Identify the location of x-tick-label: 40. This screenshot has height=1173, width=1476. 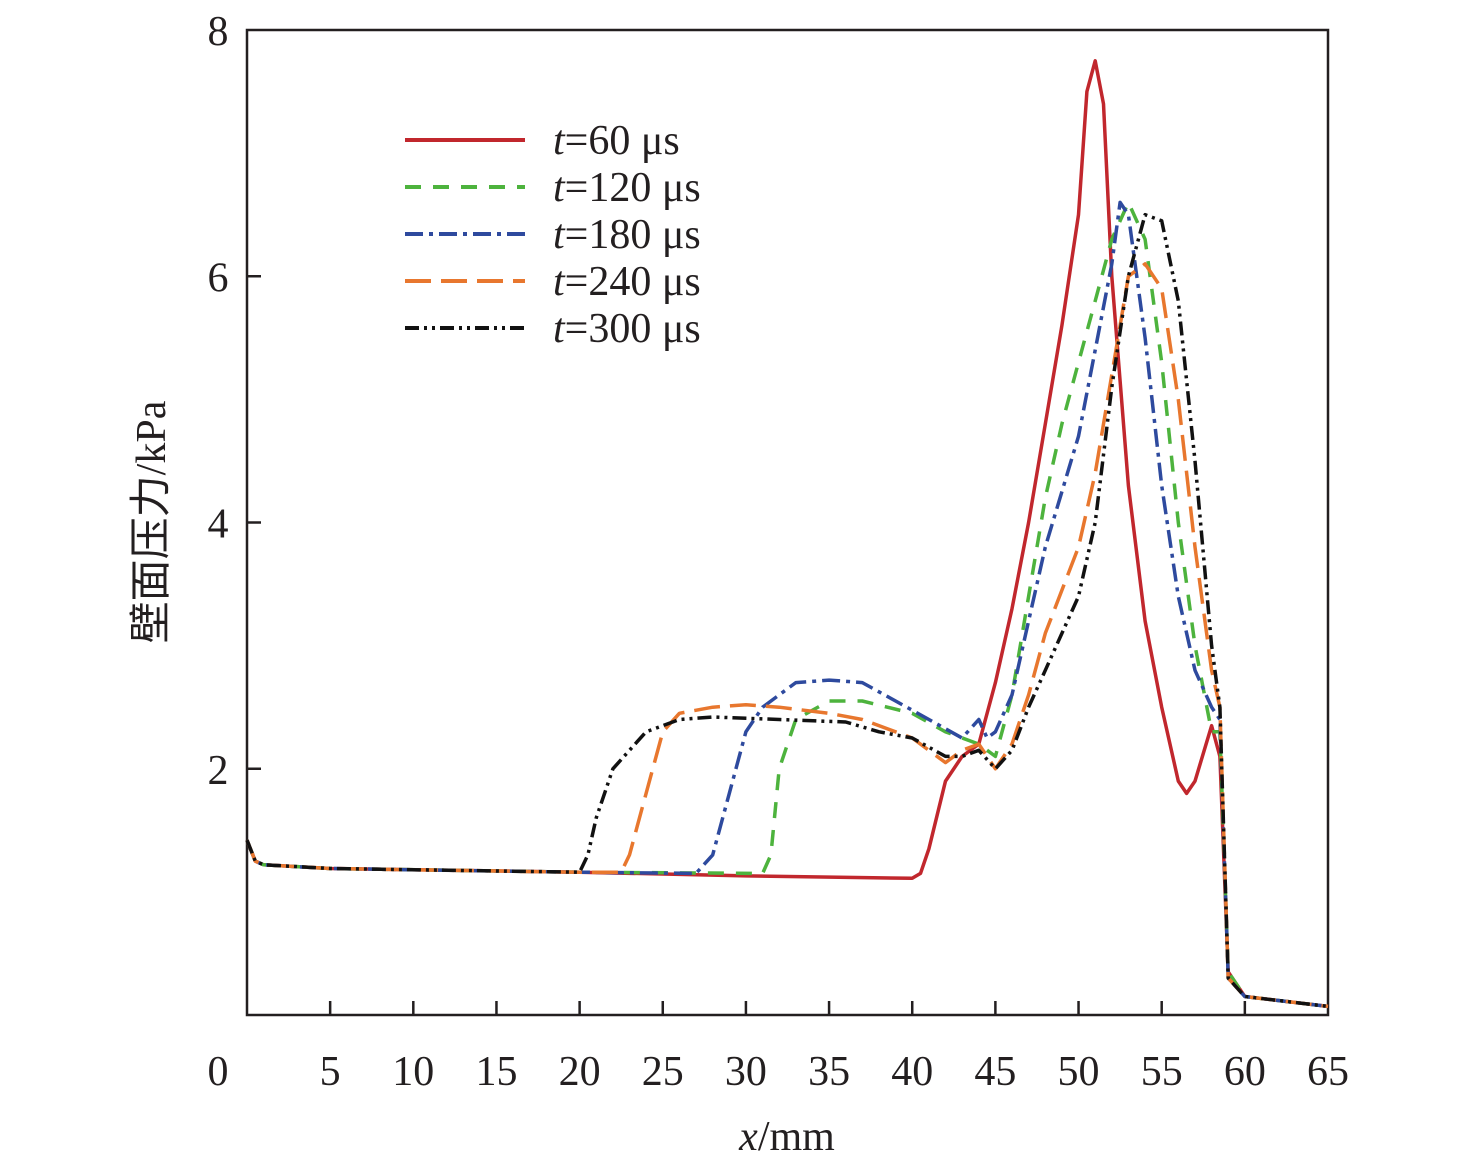
(912, 1072).